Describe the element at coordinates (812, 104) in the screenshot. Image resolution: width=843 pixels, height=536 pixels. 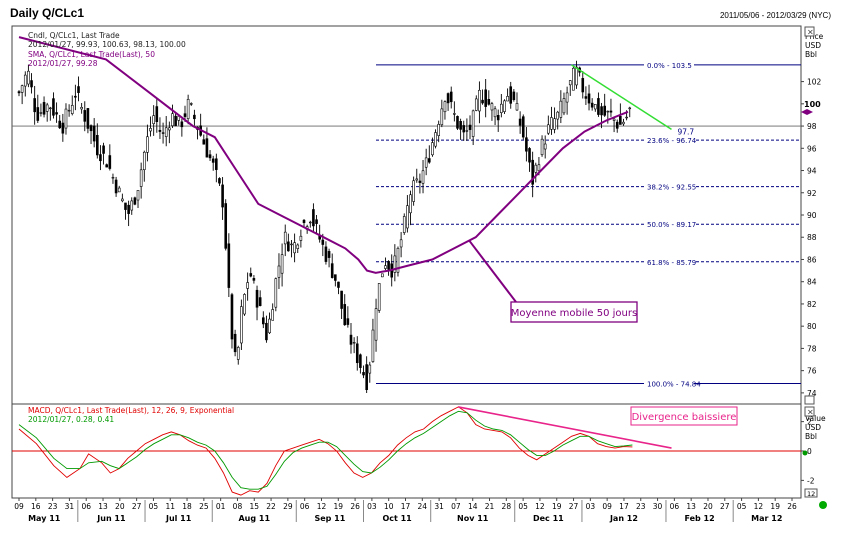
I see `last-price-label: 100` at that location.